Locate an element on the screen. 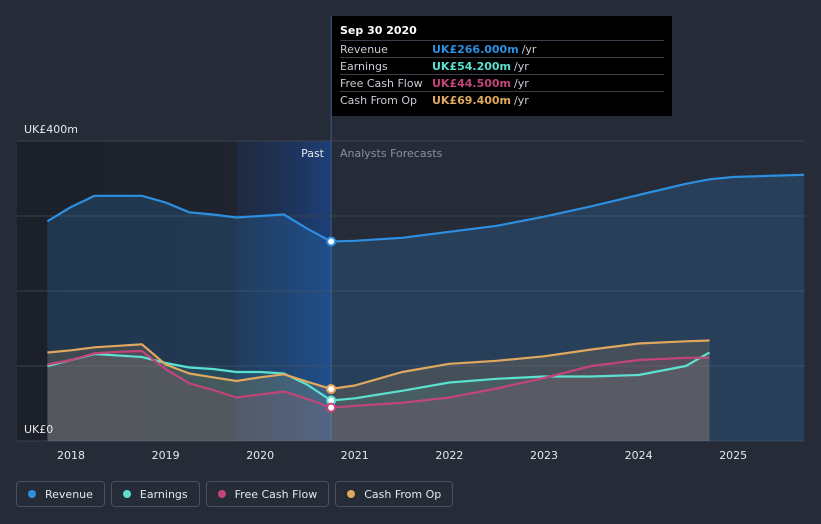 This screenshot has width=821, height=524. marker-free-cash-flow is located at coordinates (331, 407).